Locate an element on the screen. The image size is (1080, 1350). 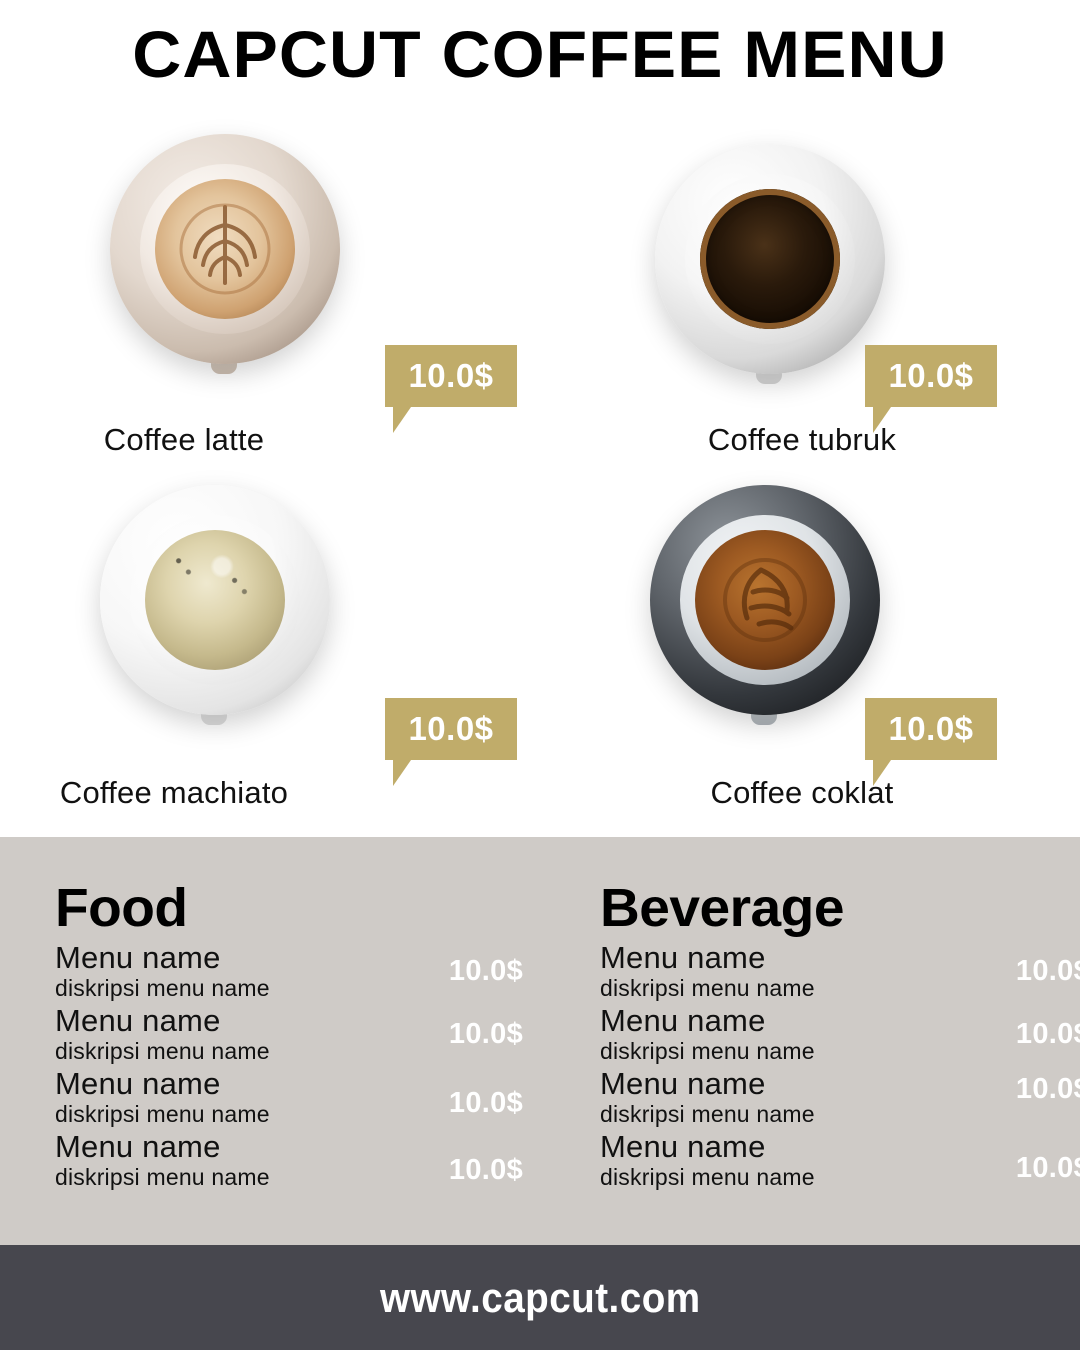
footer-bar: www.capcut.com is located at coordinates (540, 1297).